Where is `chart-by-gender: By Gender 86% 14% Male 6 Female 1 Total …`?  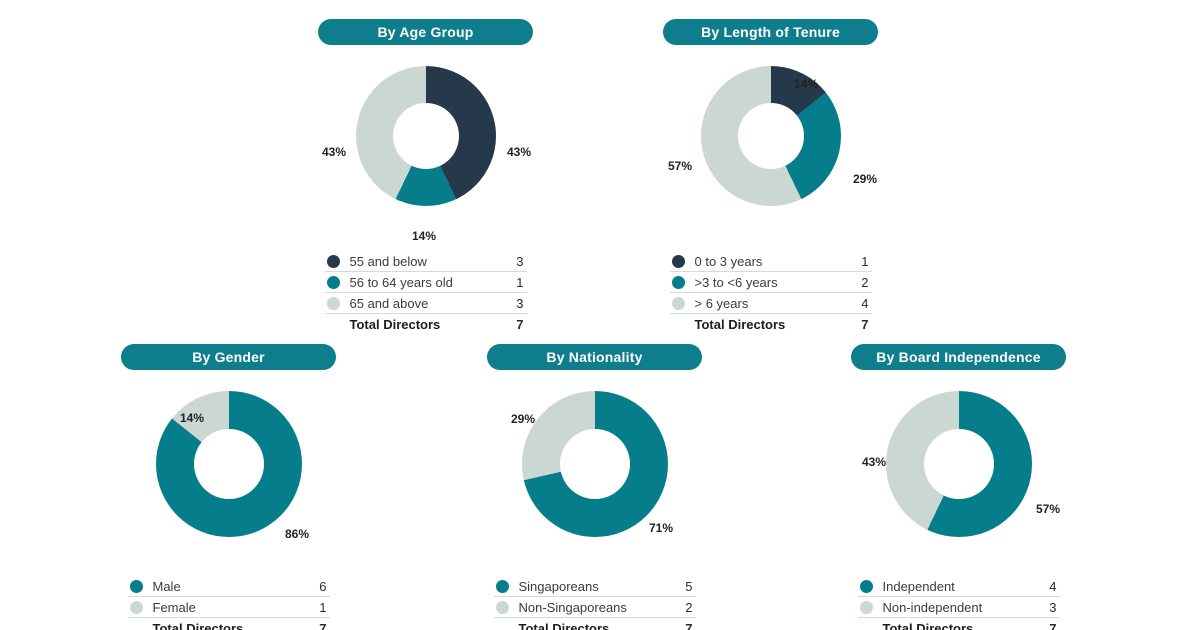
chart-by-gender: By Gender 86% 14% Male 6 Female 1 Total … is located at coordinates (228, 487).